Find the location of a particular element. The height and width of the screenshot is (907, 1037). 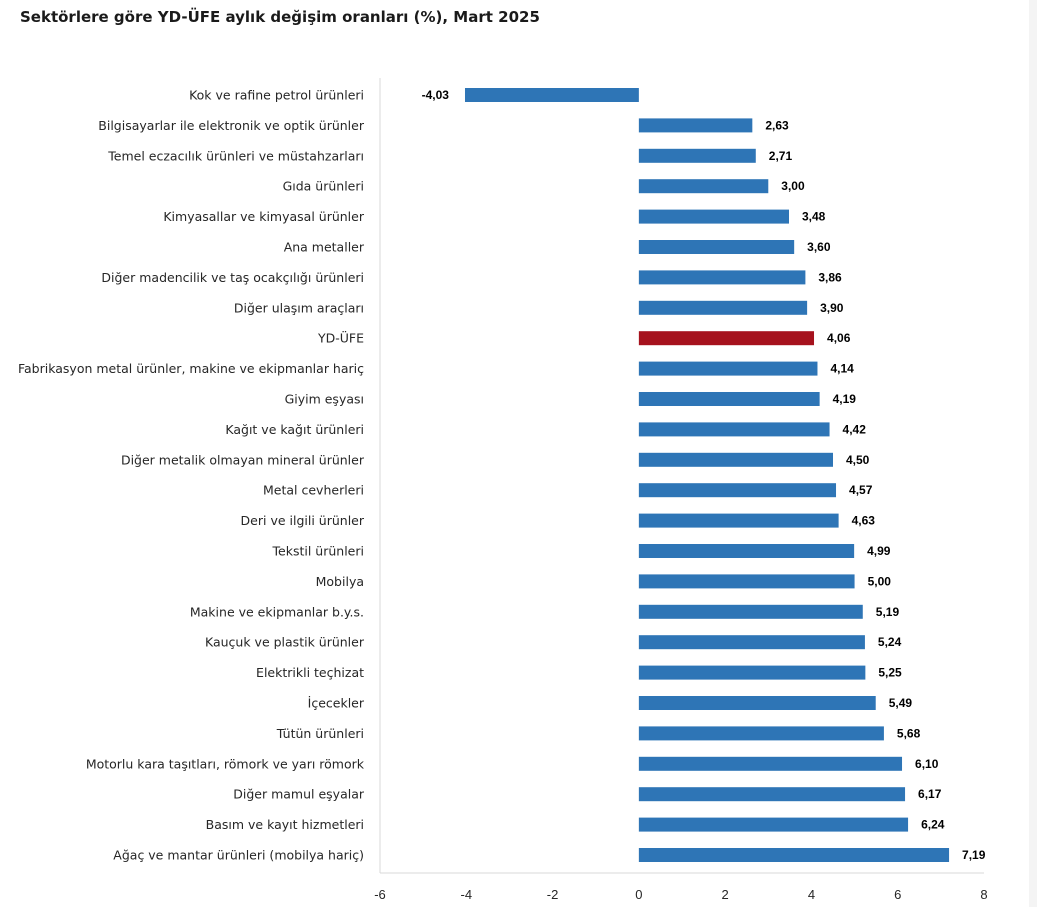

value-label: 2,63 is located at coordinates (777, 125).